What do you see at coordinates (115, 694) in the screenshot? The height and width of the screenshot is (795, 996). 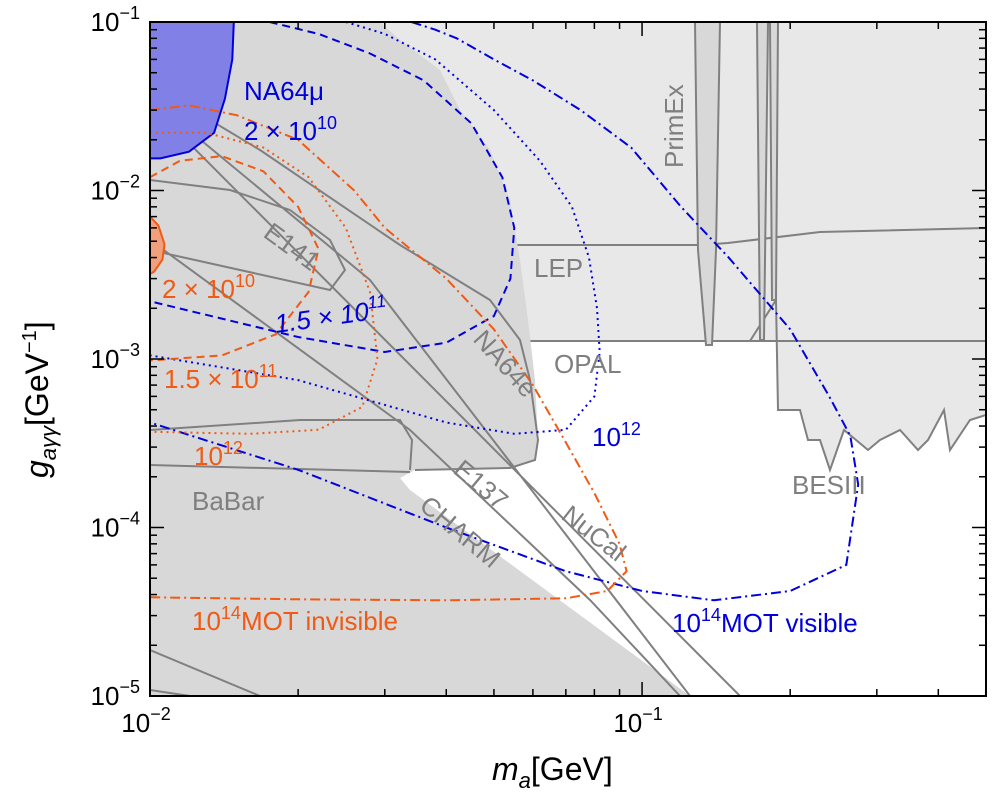 I see `y-tick-label: 10⁻⁵` at bounding box center [115, 694].